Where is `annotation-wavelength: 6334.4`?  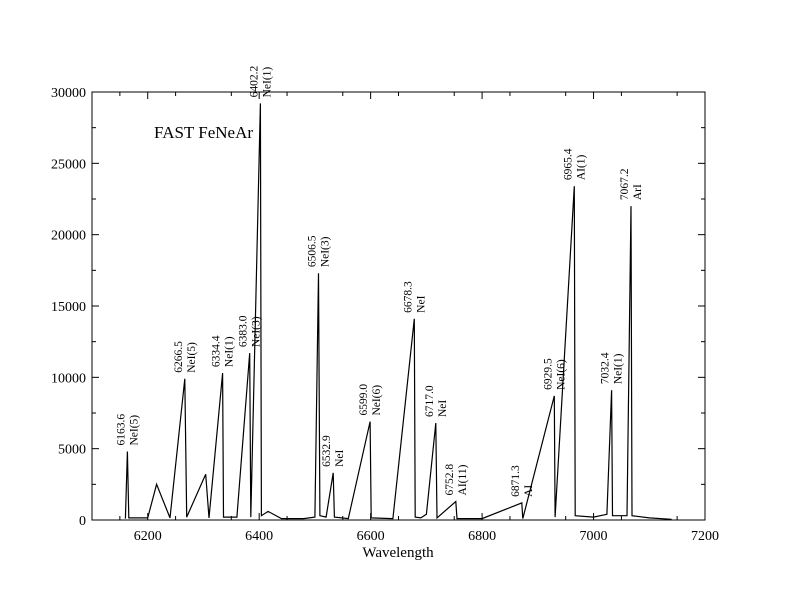 annotation-wavelength: 6334.4 is located at coordinates (217, 351).